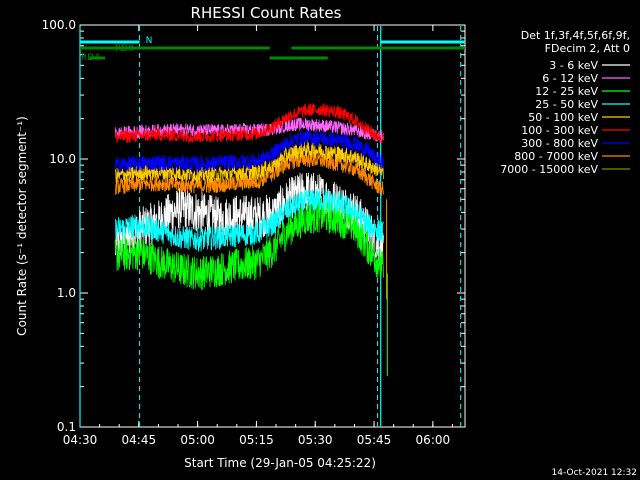  Describe the element at coordinates (62, 159) in the screenshot. I see `y-tick-label: 10.0` at that location.